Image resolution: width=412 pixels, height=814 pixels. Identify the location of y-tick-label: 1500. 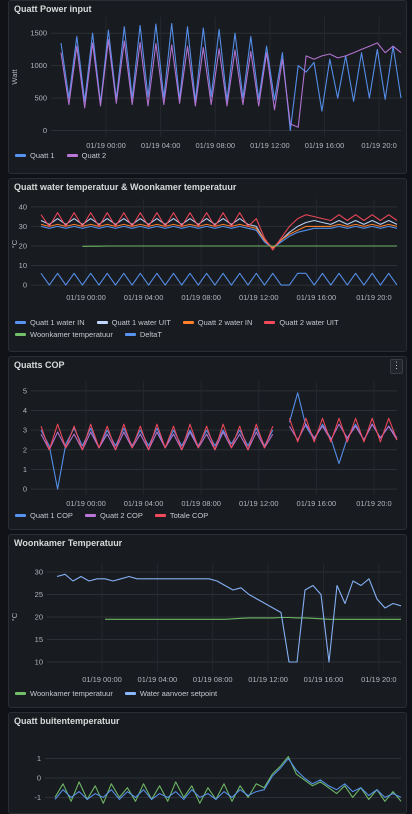
(38, 33).